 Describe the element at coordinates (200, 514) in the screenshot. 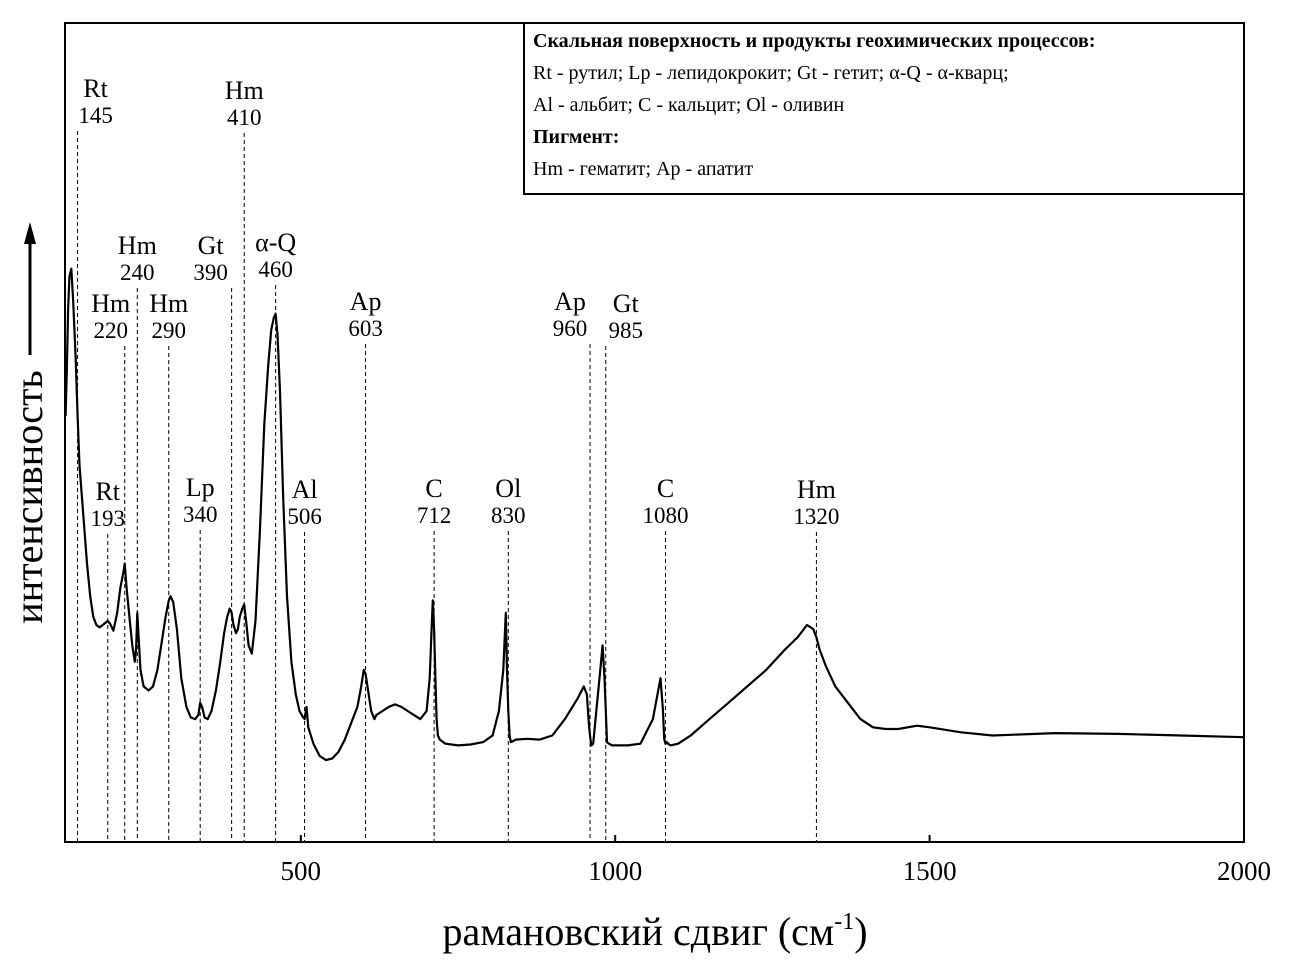

I see `peak-value-label: 340` at that location.